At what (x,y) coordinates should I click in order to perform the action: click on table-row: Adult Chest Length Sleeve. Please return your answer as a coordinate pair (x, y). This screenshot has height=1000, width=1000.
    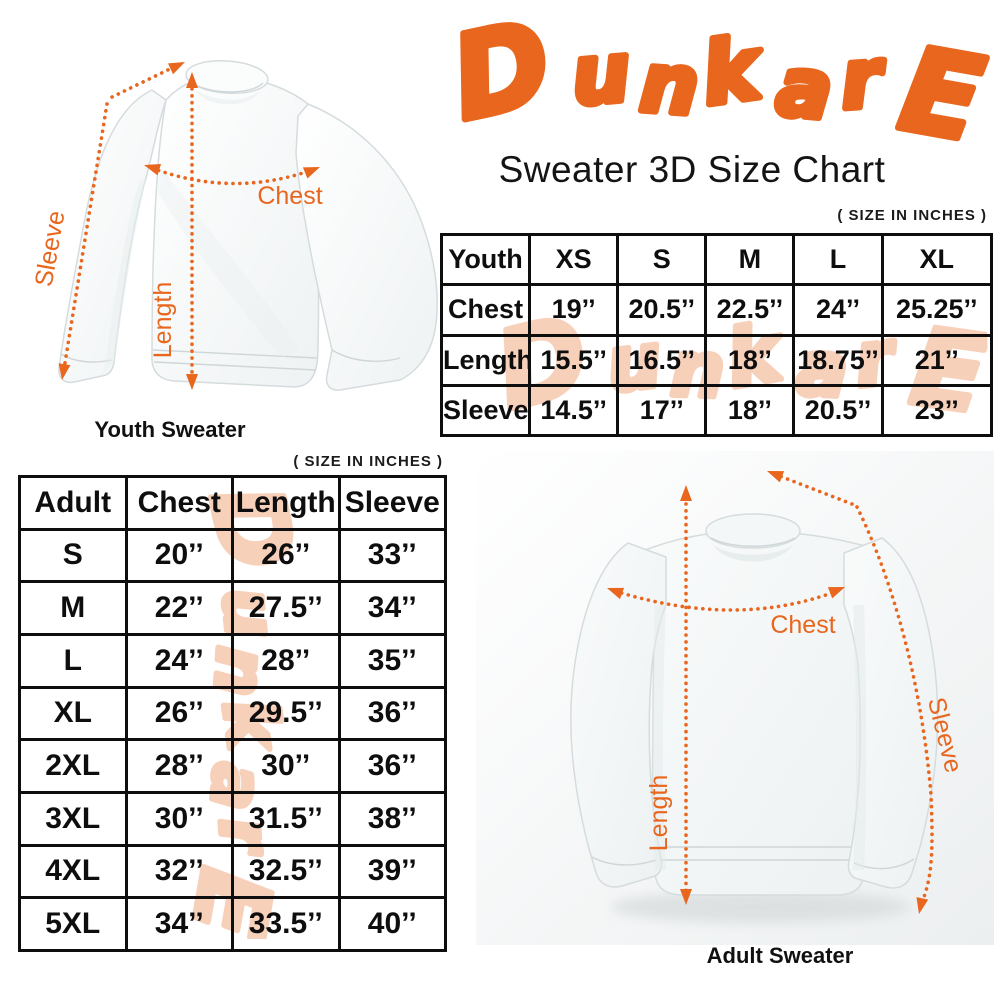
    Looking at the image, I should click on (232, 503).